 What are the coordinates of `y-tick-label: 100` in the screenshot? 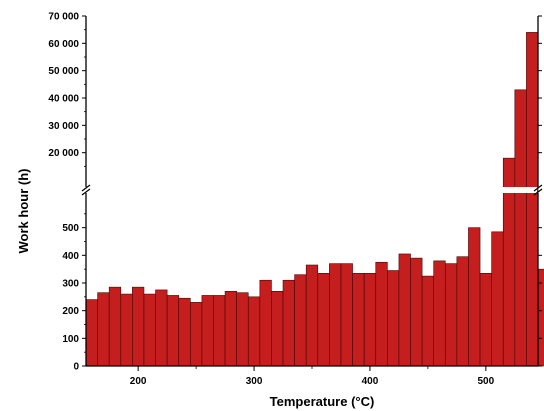 It's located at (70, 339).